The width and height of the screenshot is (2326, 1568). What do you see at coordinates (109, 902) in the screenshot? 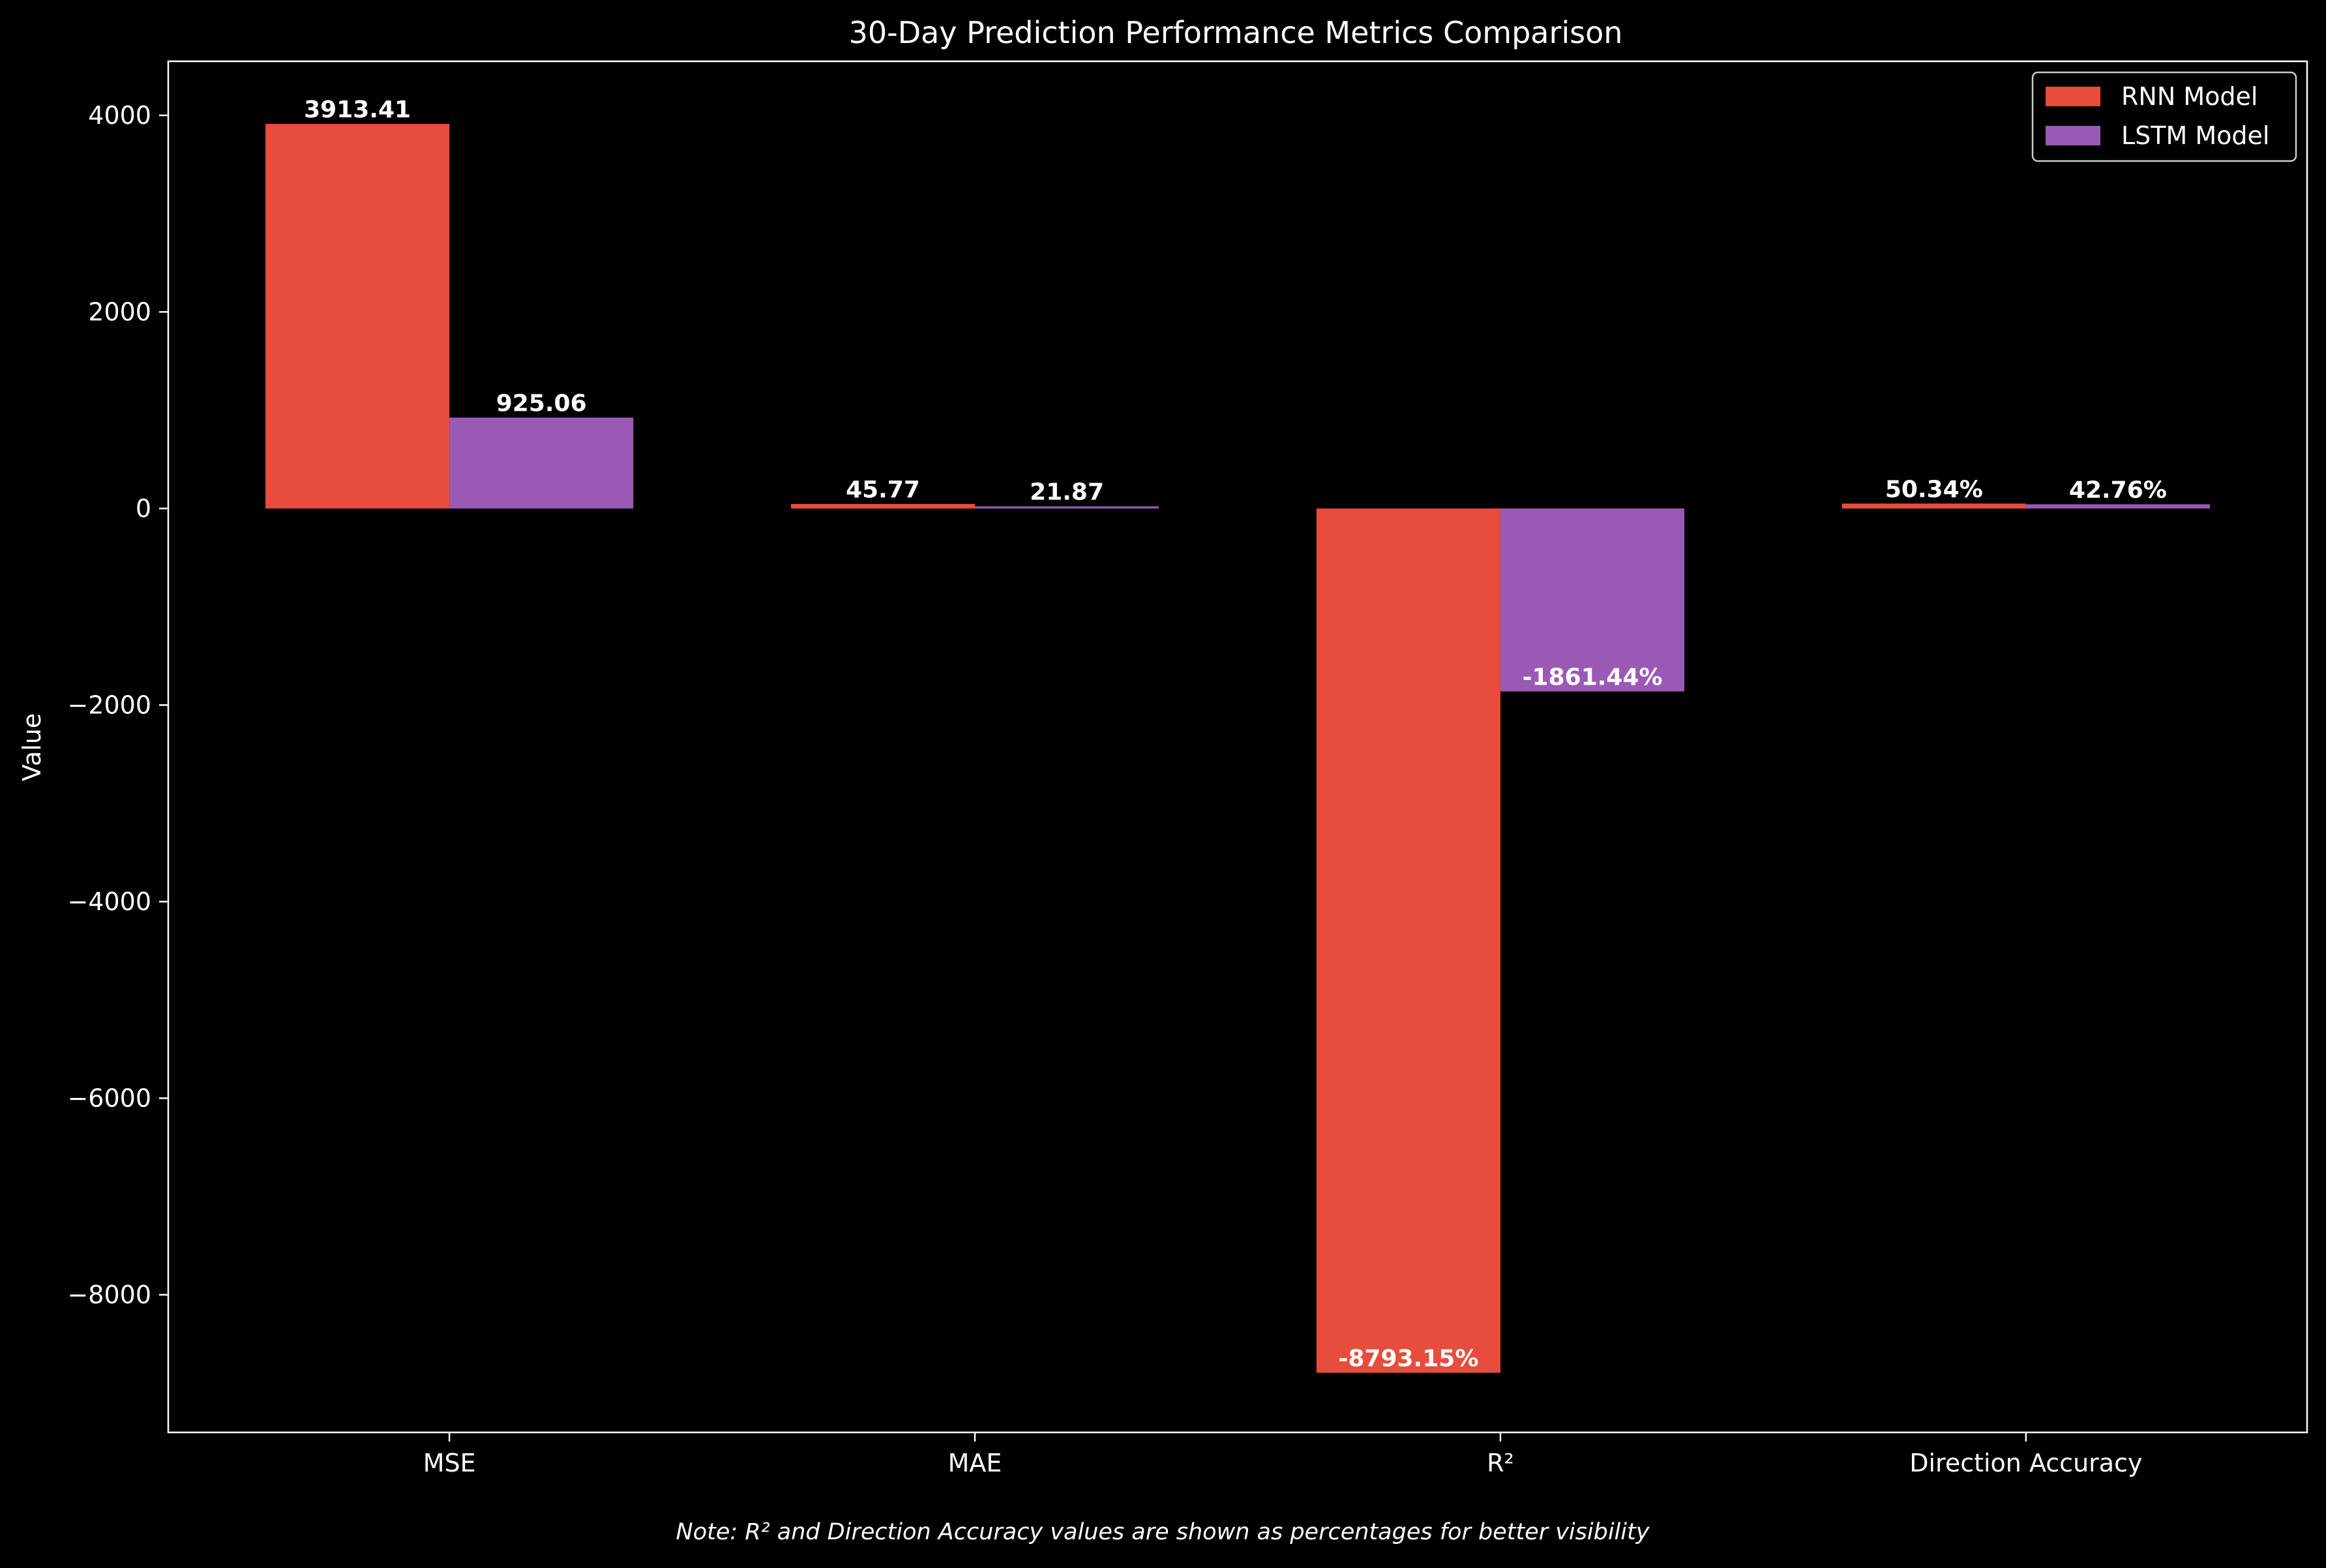
I see `y-tick-label: −4000` at bounding box center [109, 902].